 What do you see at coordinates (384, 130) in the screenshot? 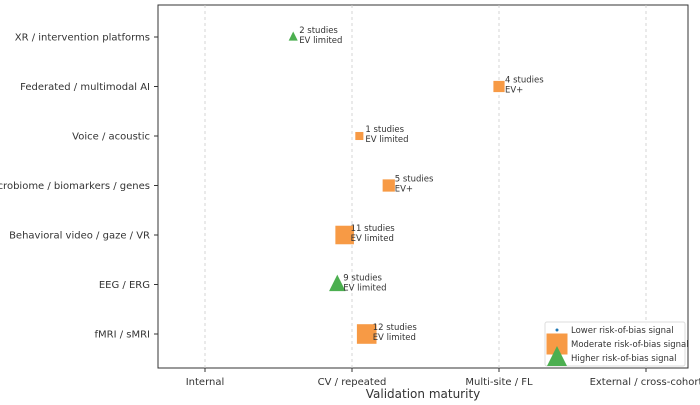
I see `annotation-studies-voice-acoustic: 1 studies` at bounding box center [384, 130].